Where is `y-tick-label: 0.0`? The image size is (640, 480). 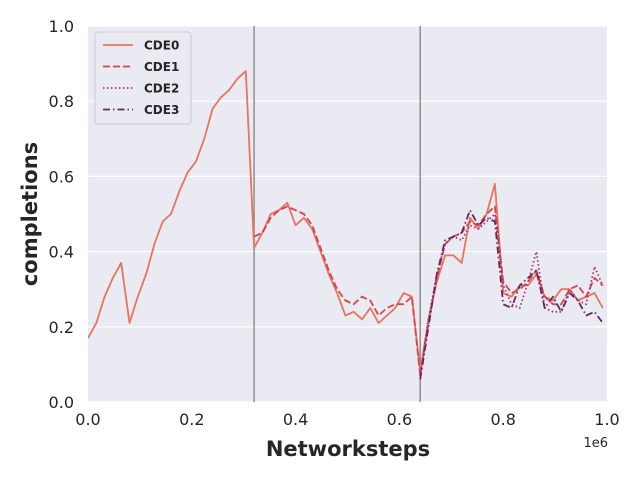
y-tick-label: 0.0 is located at coordinates (61, 402).